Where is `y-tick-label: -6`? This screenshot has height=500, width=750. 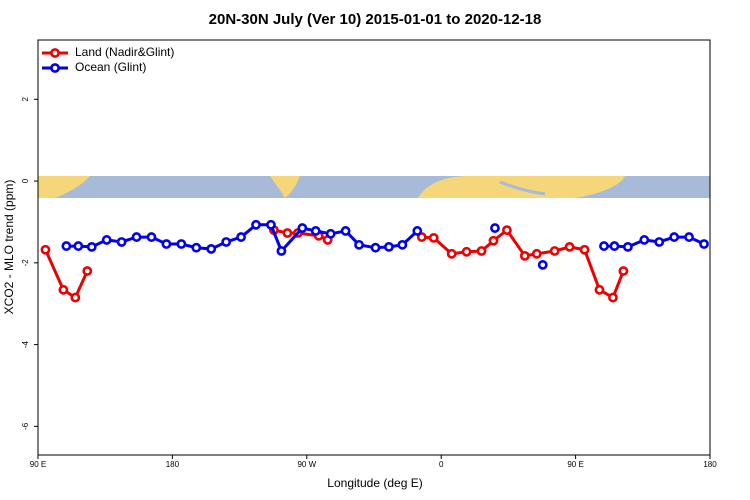 y-tick-label: -6 is located at coordinates (25, 426).